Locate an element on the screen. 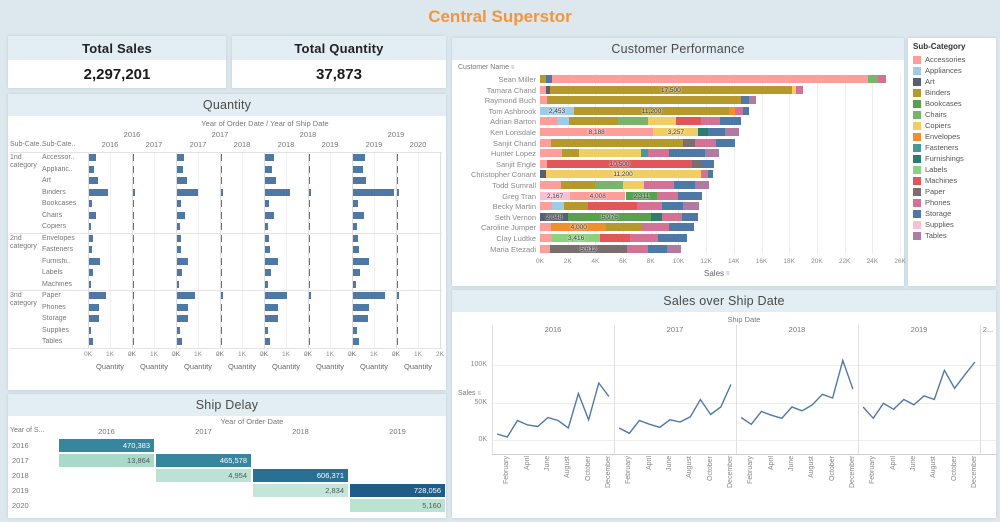 The image size is (1000, 522). delay-cell: 4,954 is located at coordinates (203, 475).